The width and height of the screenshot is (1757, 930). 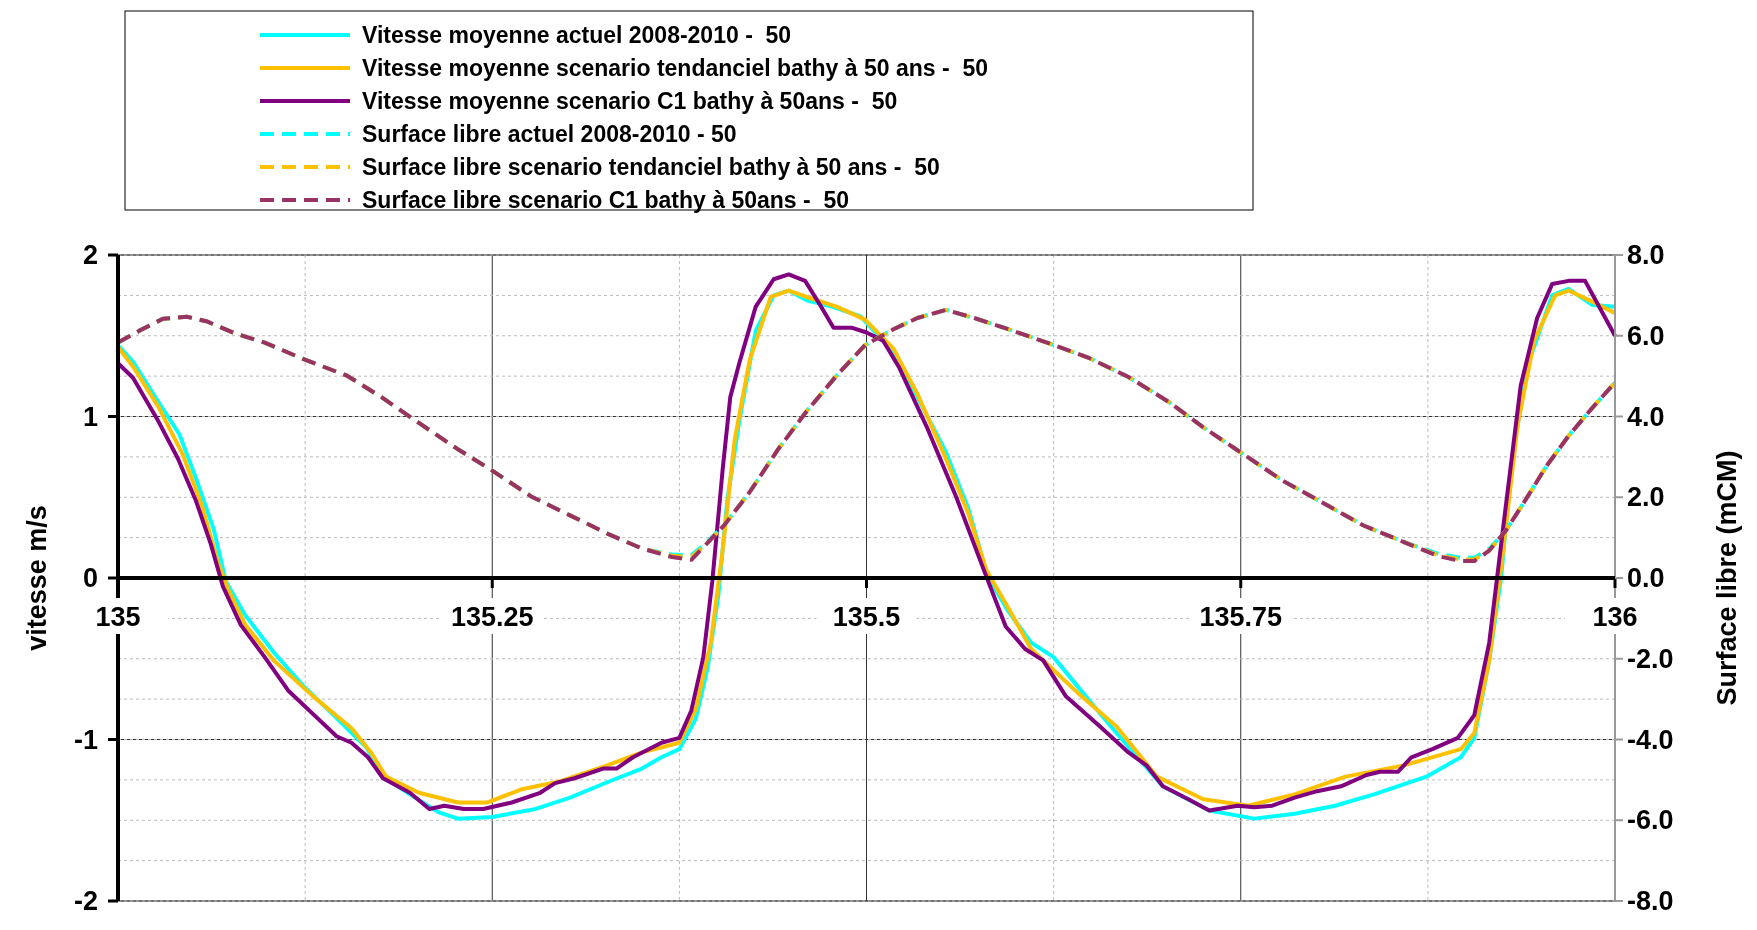 I want to click on legend-label: Vitesse moyenne actuel 2008-2010 - 50, so click(x=577, y=35).